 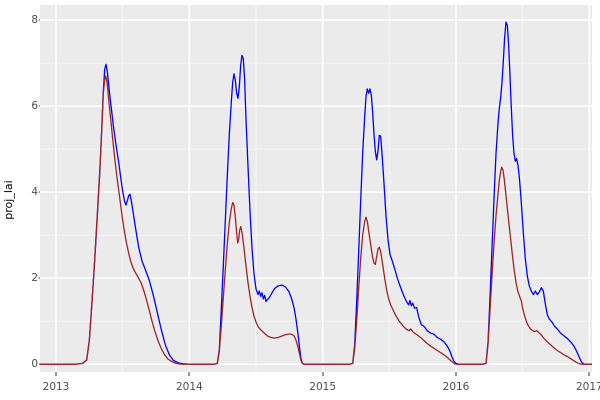 I want to click on y-axis-title-label: proj_lai, so click(x=8, y=200).